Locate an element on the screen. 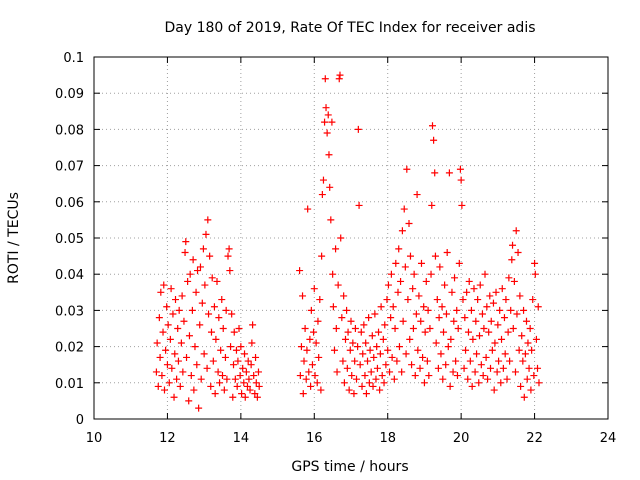  y-tick-label: 0.07 is located at coordinates (69, 167).